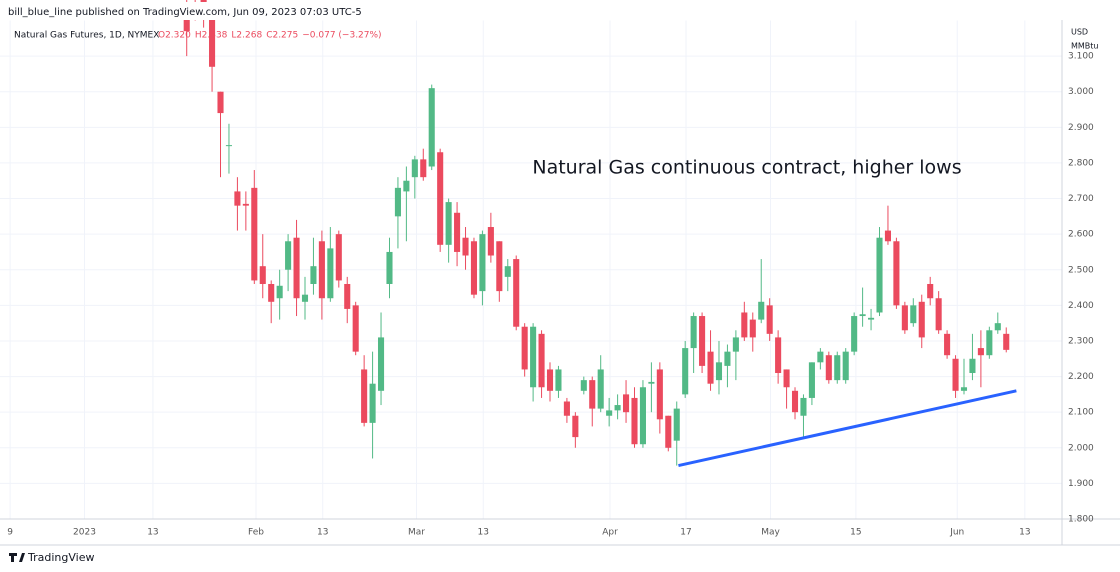 This screenshot has width=1120, height=572. I want to click on x-tick-label: May, so click(770, 533).